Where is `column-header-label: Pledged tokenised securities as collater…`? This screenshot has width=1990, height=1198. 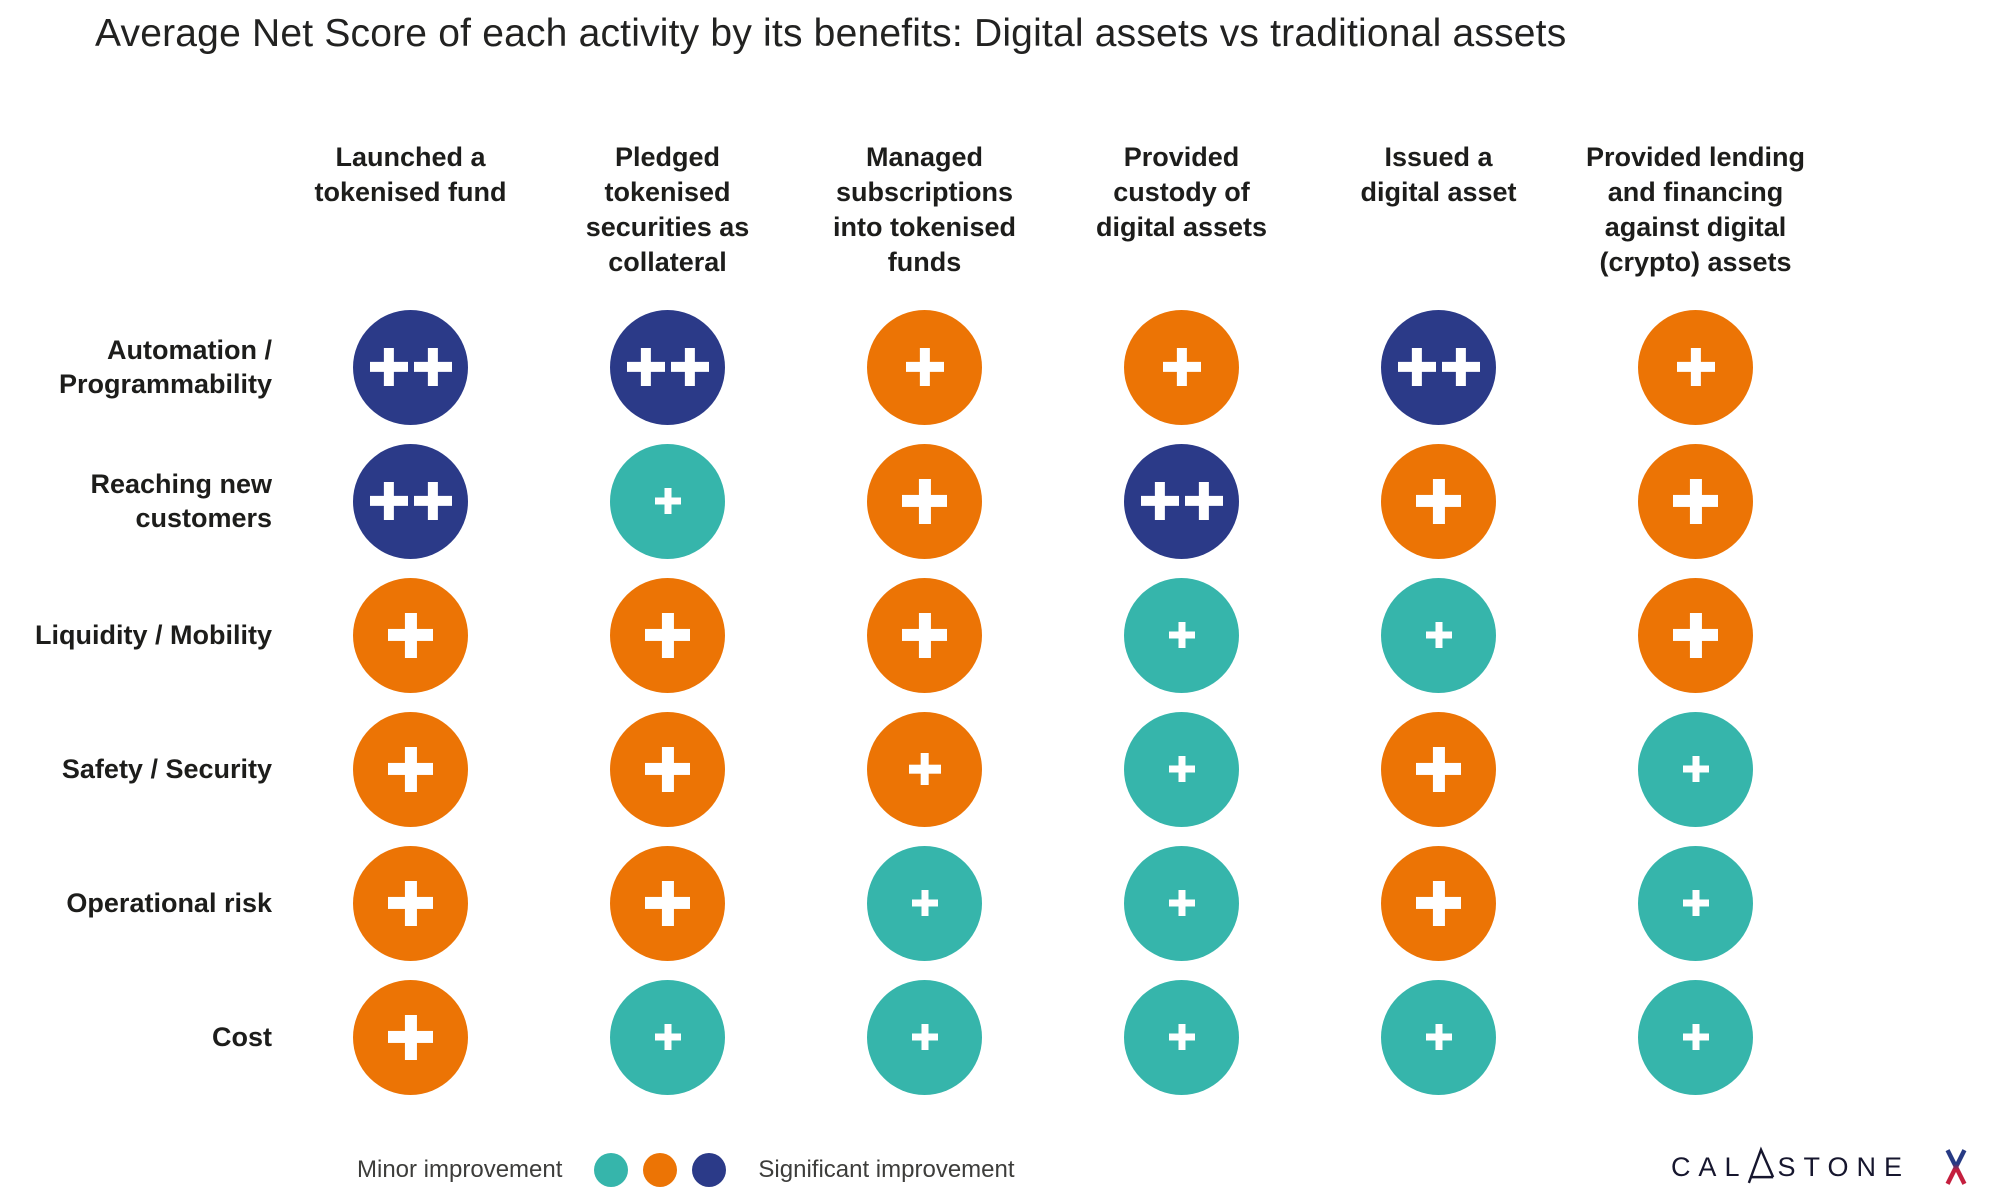
column-header-label: Pledged tokenised securities as collater… is located at coordinates (667, 209).